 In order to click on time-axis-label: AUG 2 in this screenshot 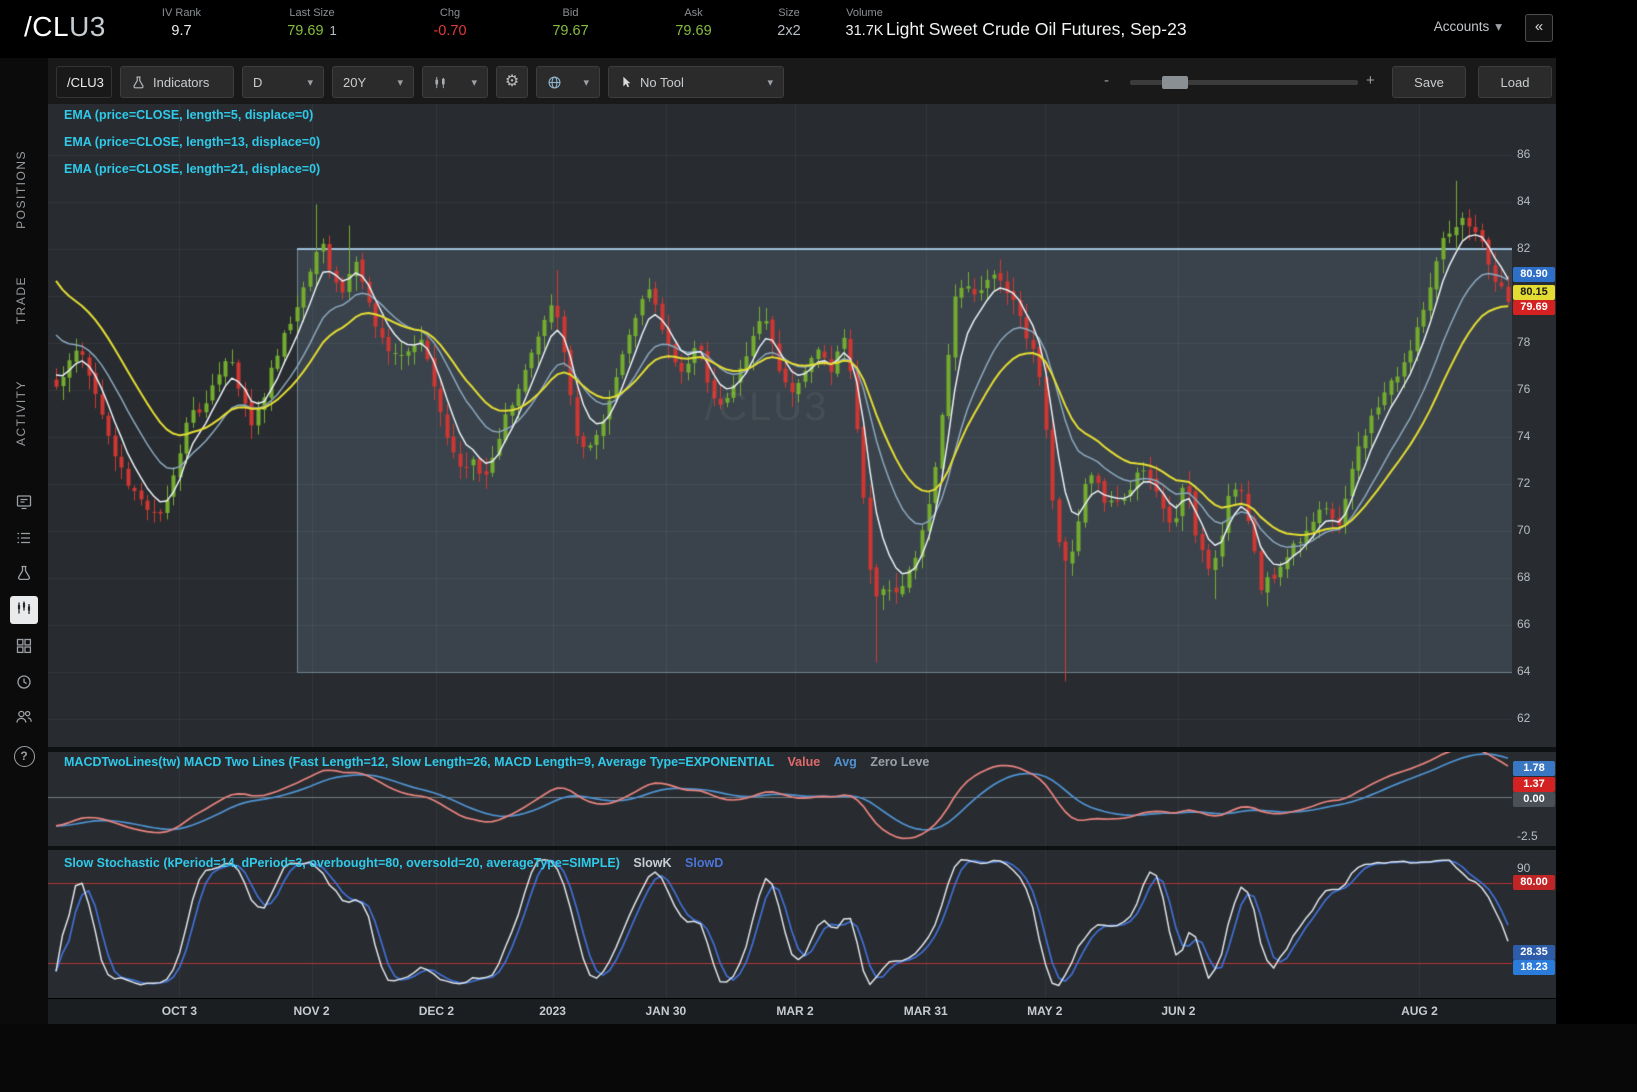, I will do `click(1419, 1011)`.